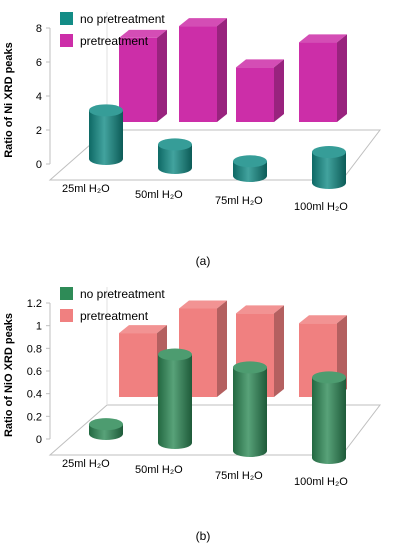 The width and height of the screenshot is (406, 555). Describe the element at coordinates (39, 131) in the screenshot. I see `y-tick-label: 2` at that location.